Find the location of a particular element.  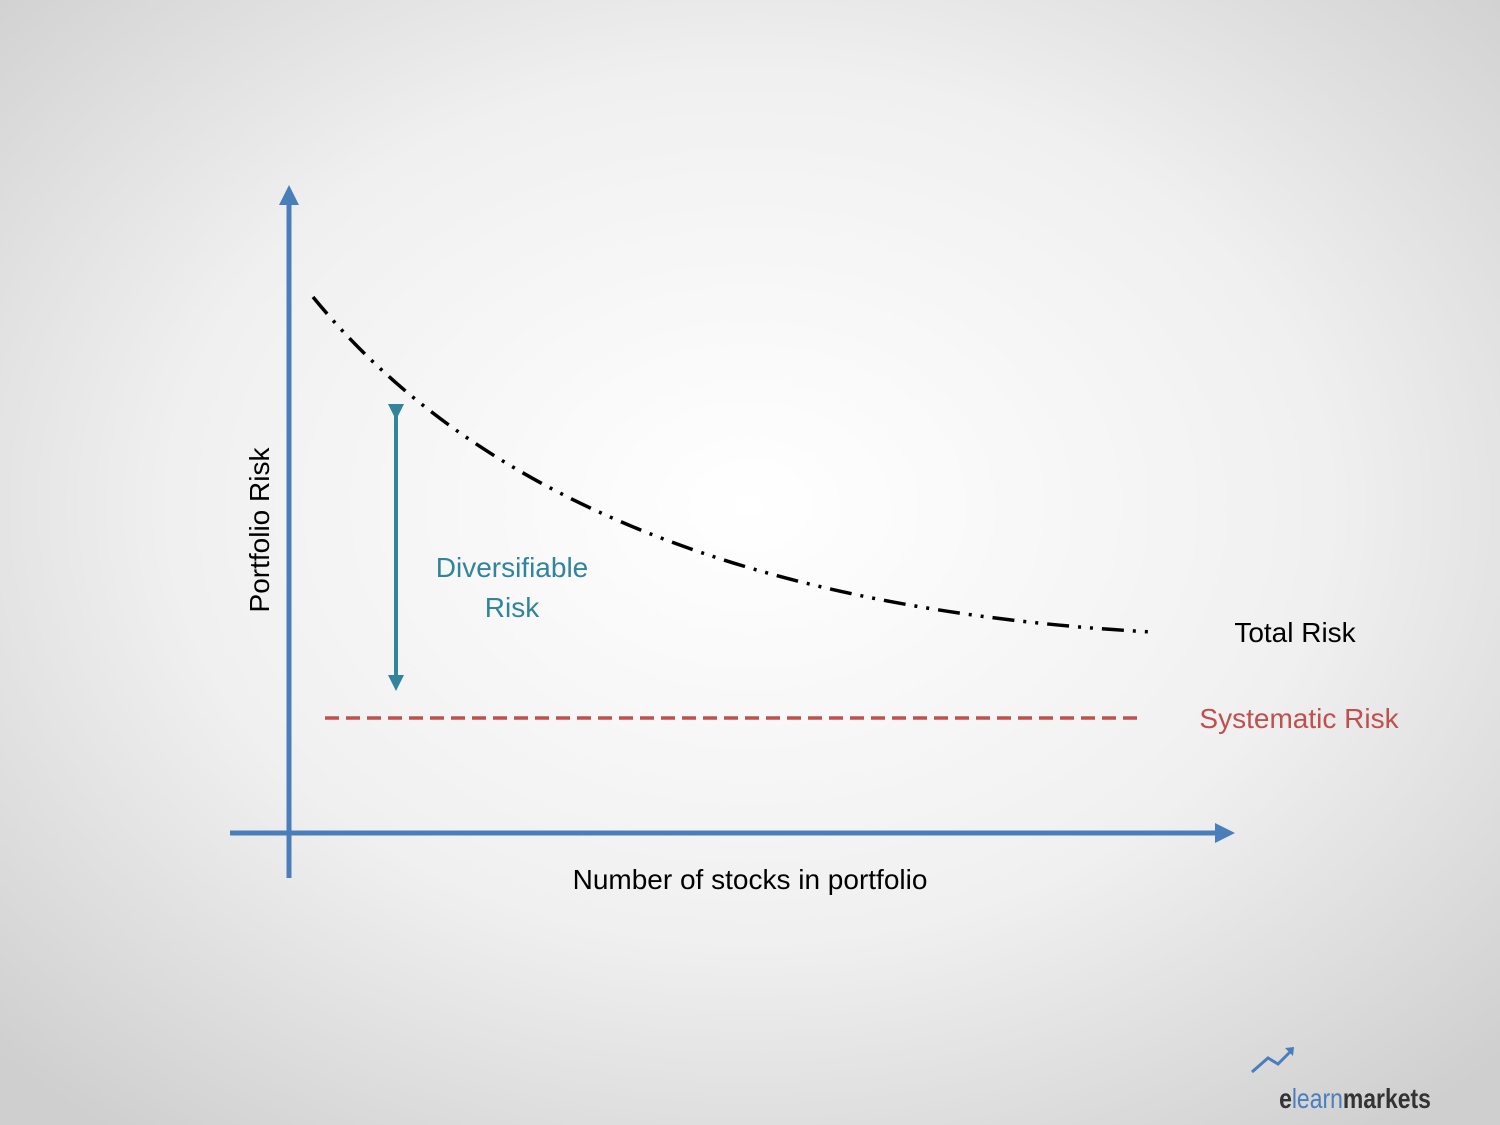

logo-text: elearnmarkets is located at coordinates (1355, 1099).